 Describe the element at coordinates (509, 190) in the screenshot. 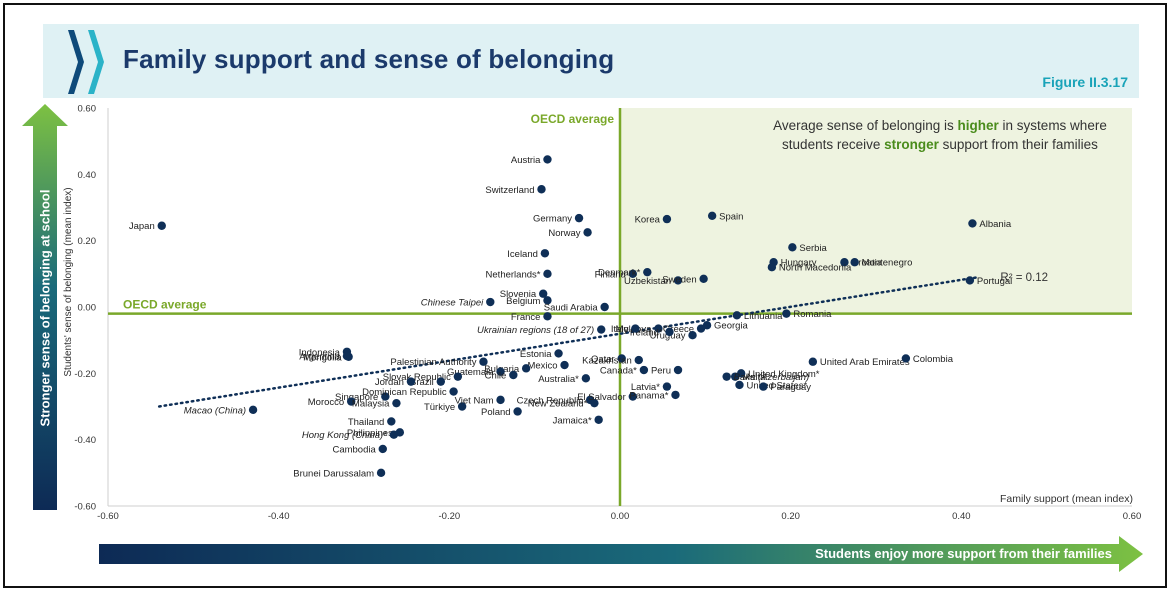

I see `data-point-label: Switzerland` at that location.